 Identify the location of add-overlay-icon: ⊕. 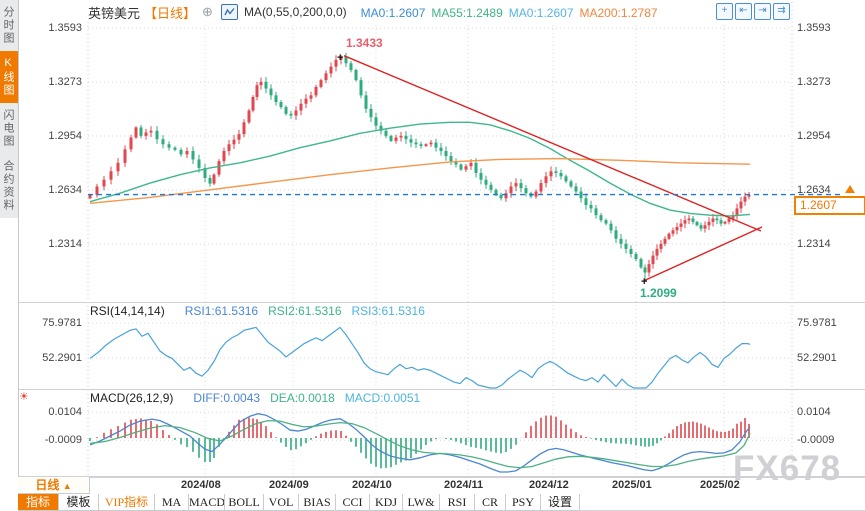
(207, 11).